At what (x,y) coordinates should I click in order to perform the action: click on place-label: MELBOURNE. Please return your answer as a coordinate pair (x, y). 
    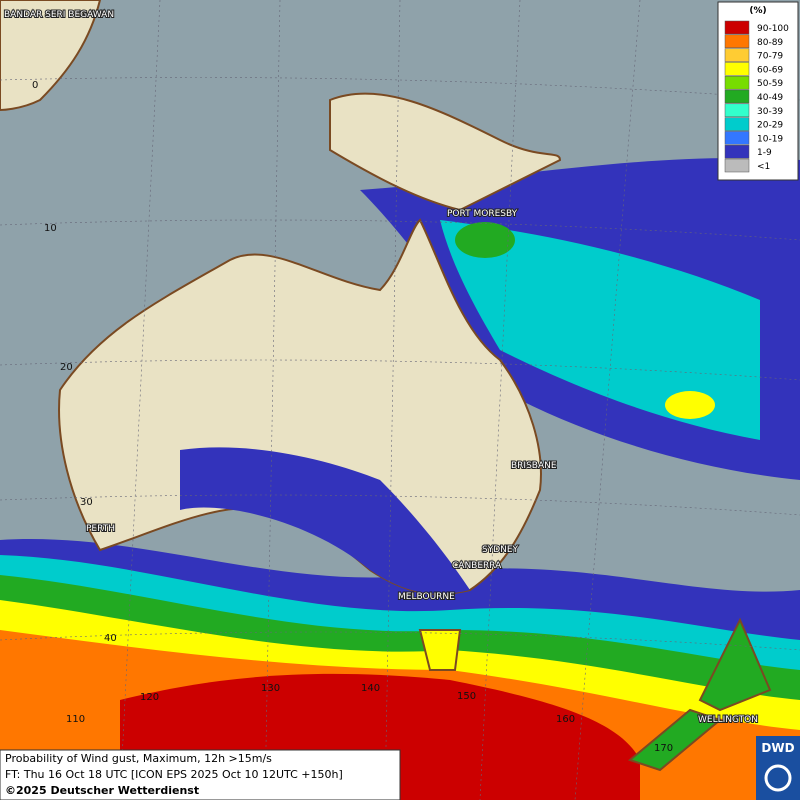
    Looking at the image, I should click on (426, 597).